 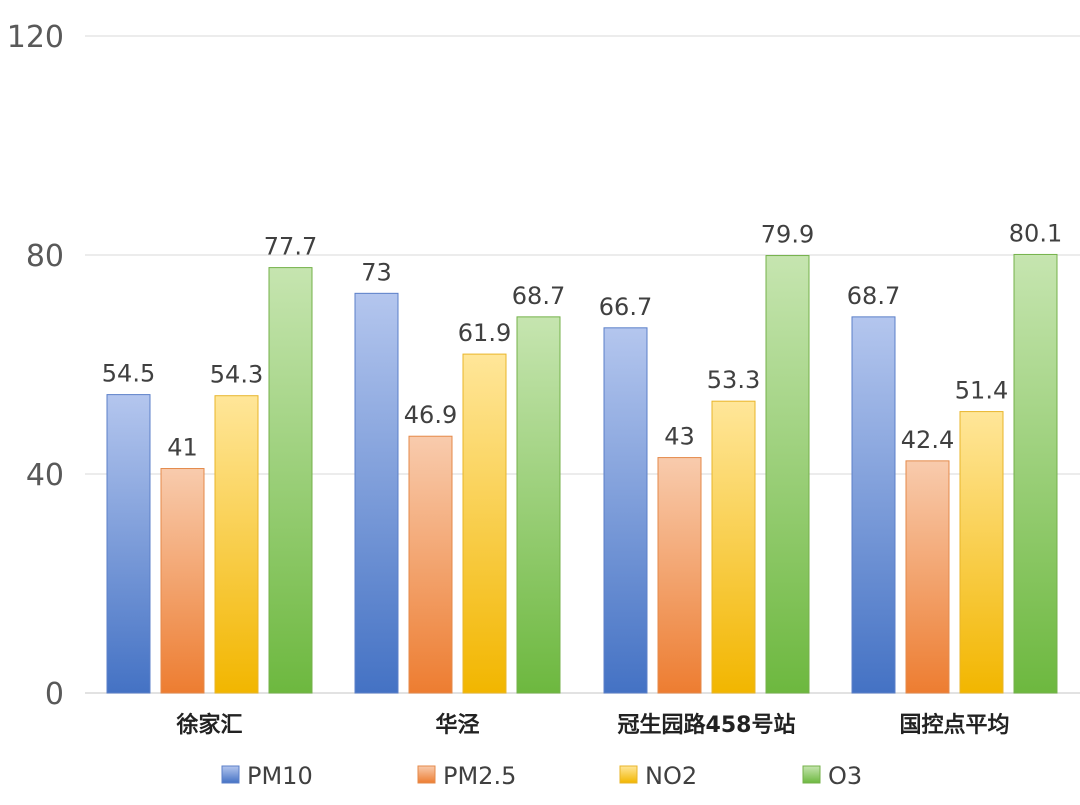 I want to click on legend-label: PM2.5, so click(x=479, y=776).